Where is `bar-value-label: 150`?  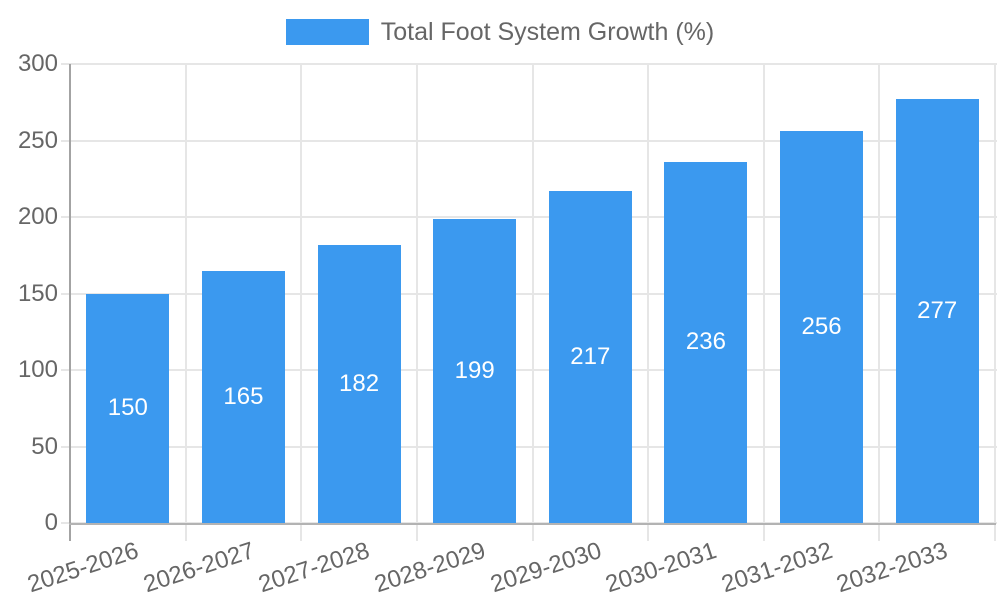
bar-value-label: 150 is located at coordinates (127, 408).